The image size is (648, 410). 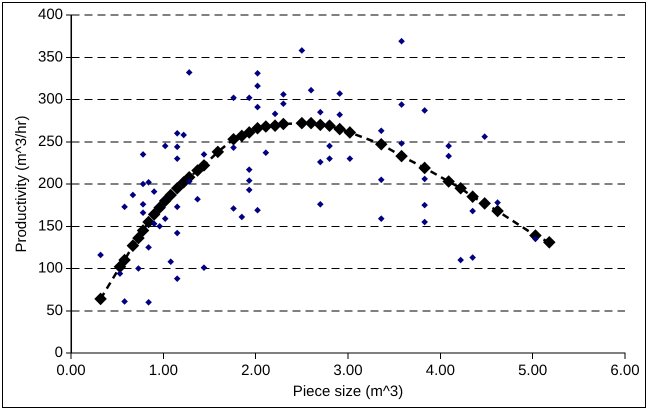 What do you see at coordinates (348, 371) in the screenshot?
I see `x-tick-label: 3.00` at bounding box center [348, 371].